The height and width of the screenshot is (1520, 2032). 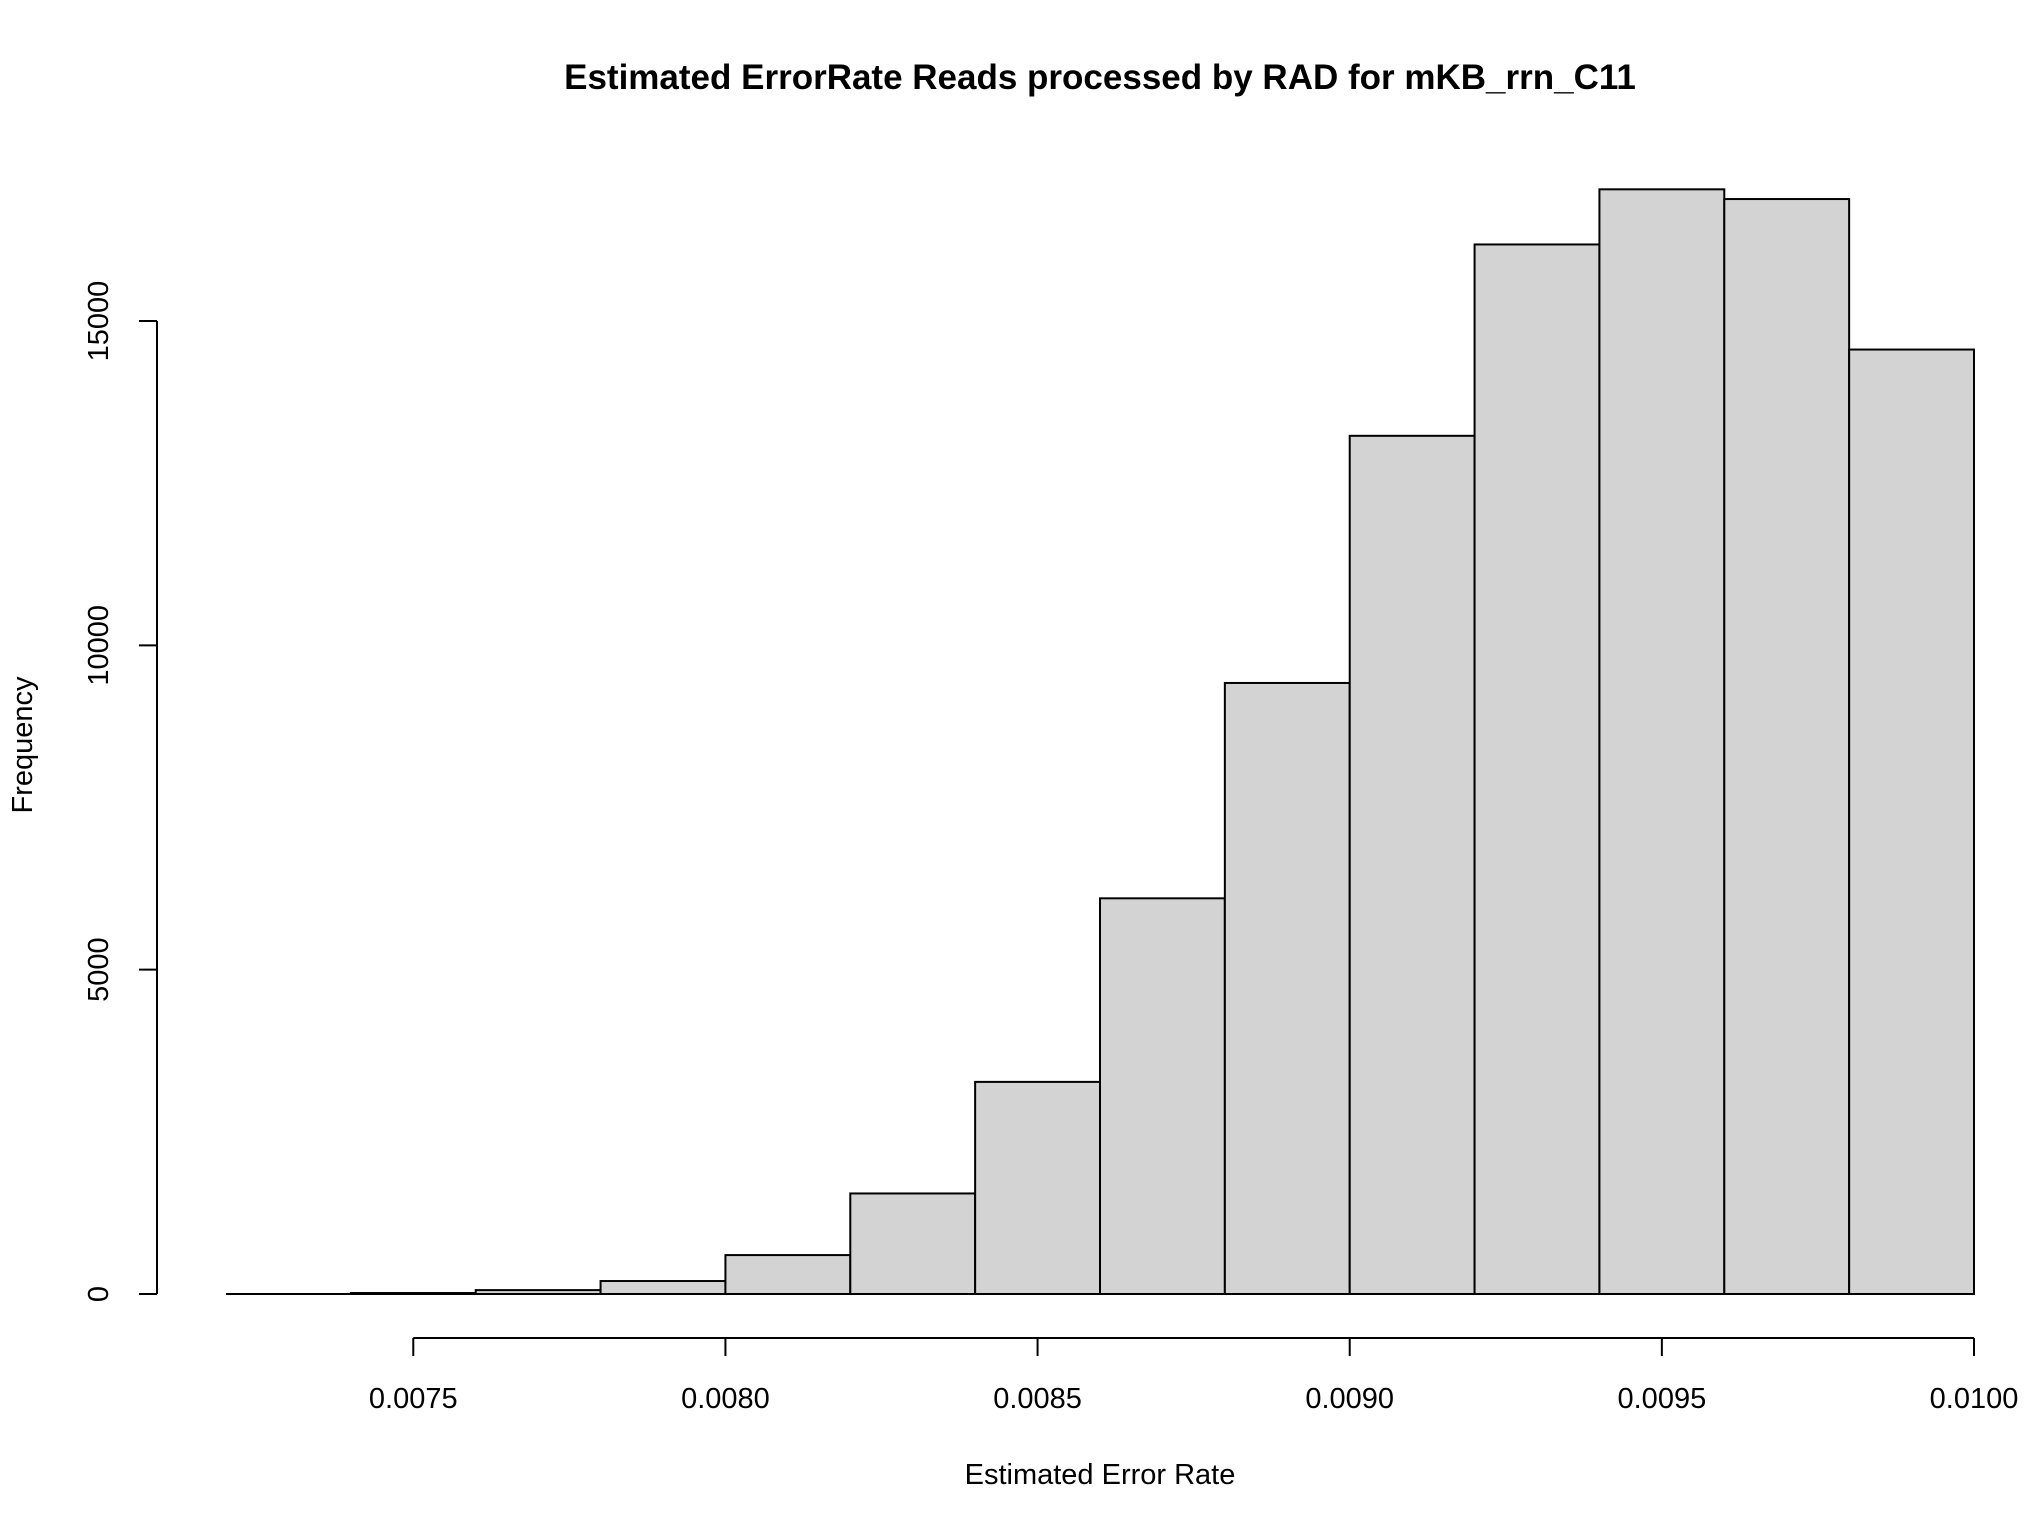 I want to click on y-tick-label: 15000, so click(x=99, y=321).